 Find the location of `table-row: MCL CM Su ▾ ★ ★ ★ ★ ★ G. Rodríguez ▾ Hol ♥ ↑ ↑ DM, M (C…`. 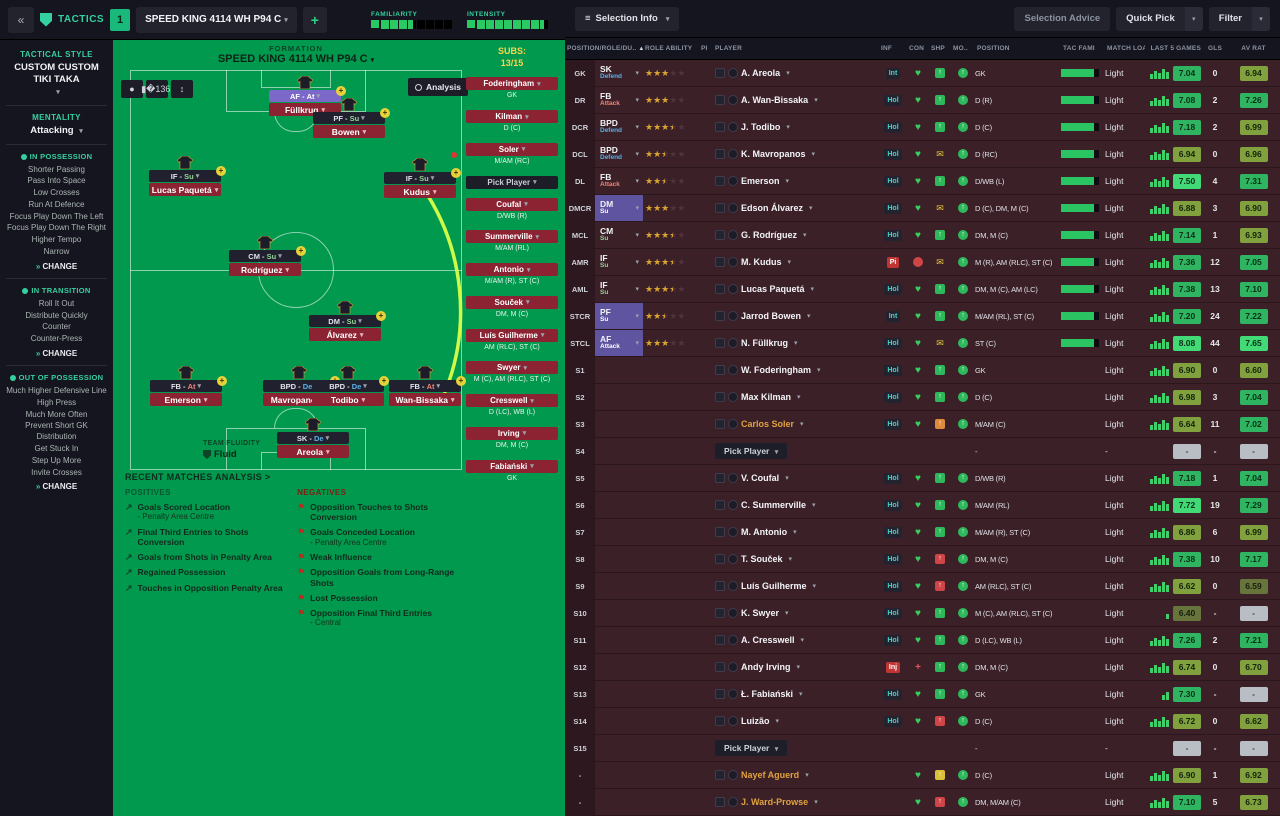

table-row: MCL CM Su ▾ ★ ★ ★ ★ ★ G. Rodríguez ▾ Hol ♥ ↑ ↑ DM, M (C… is located at coordinates (922, 235).